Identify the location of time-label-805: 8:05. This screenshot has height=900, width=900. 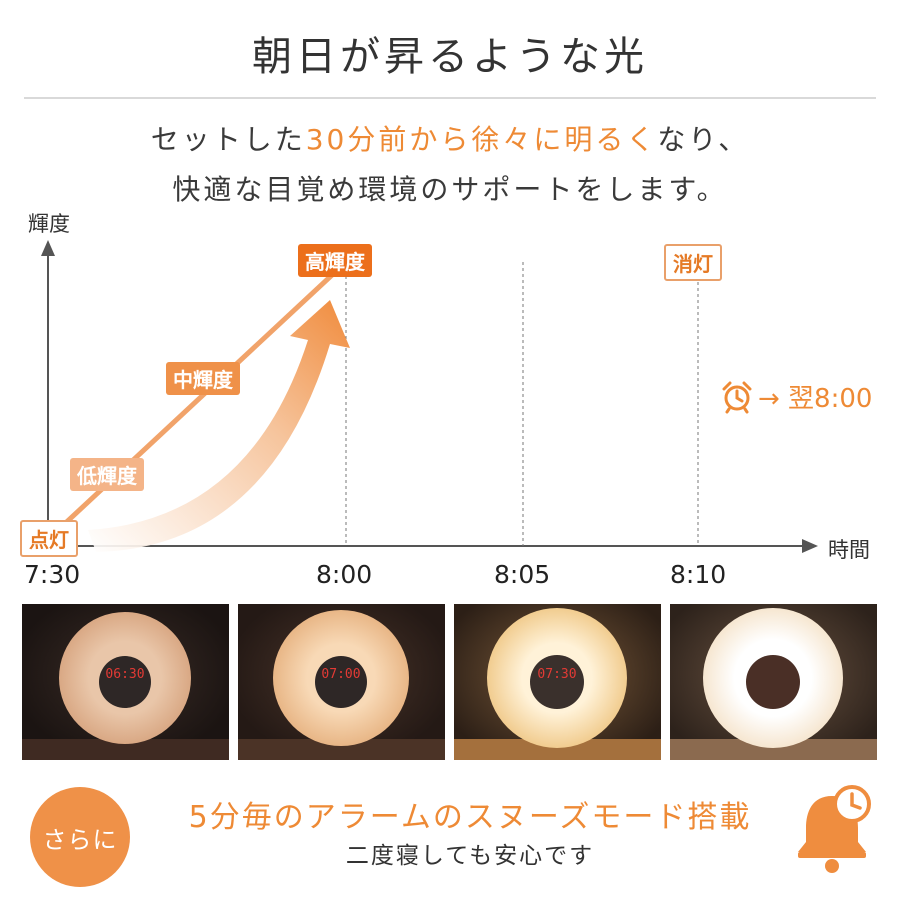
(522, 574).